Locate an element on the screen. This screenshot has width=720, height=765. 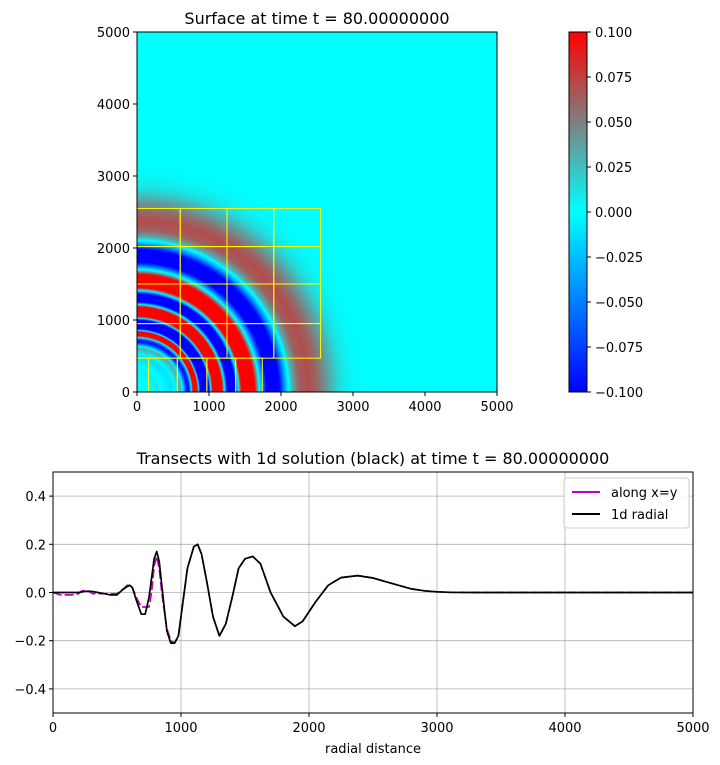
y-tick-label: −0.2 is located at coordinates (30, 642).